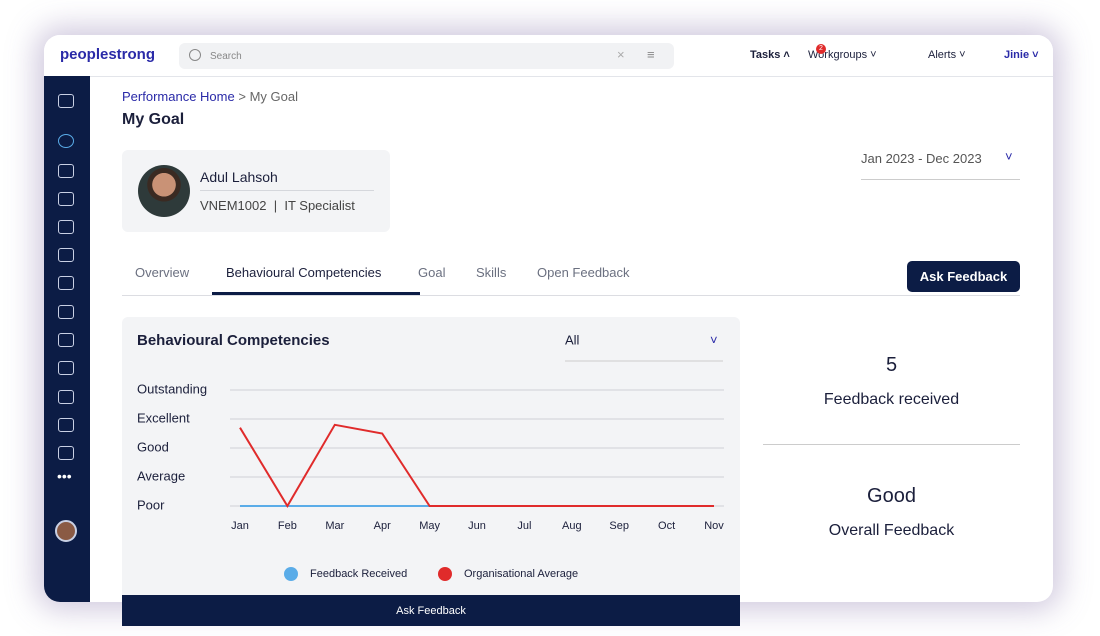  What do you see at coordinates (226, 56) in the screenshot?
I see `search-placeholder: Search` at bounding box center [226, 56].